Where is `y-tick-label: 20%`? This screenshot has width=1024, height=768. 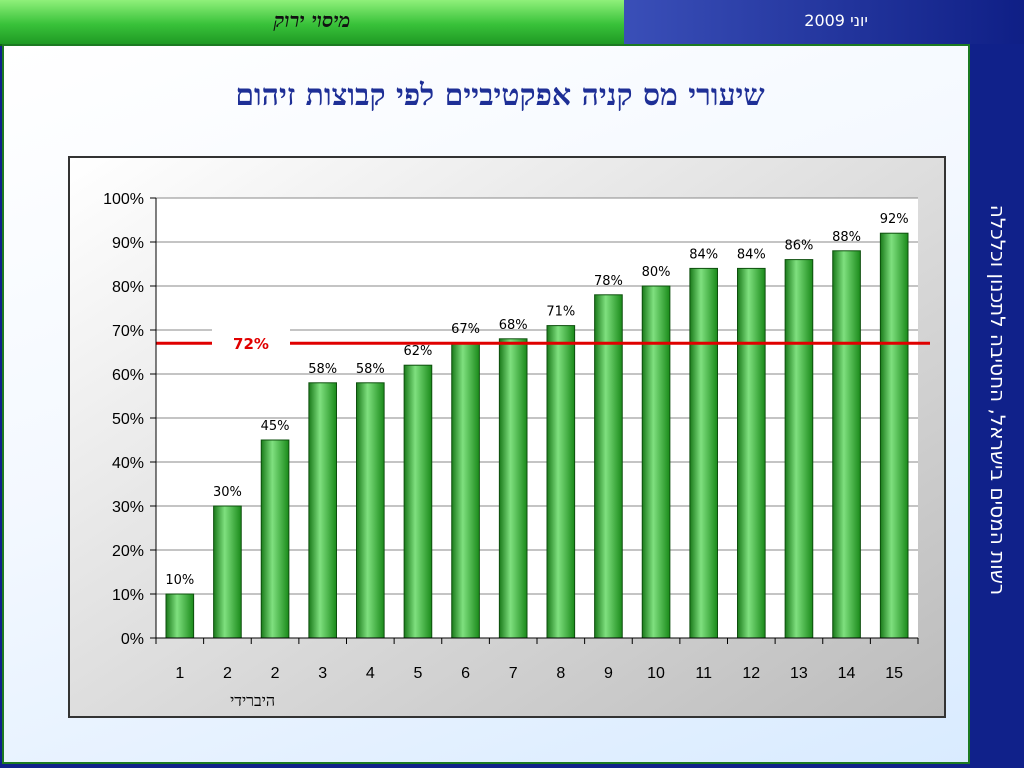 y-tick-label: 20% is located at coordinates (128, 551).